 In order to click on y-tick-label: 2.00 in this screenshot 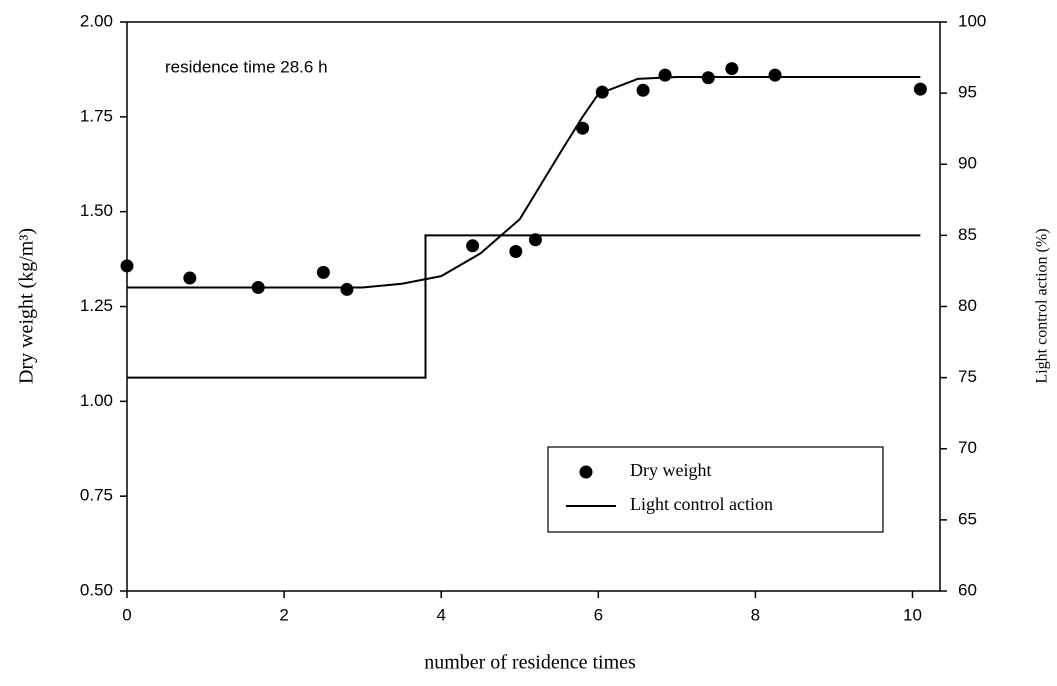, I will do `click(96, 20)`.